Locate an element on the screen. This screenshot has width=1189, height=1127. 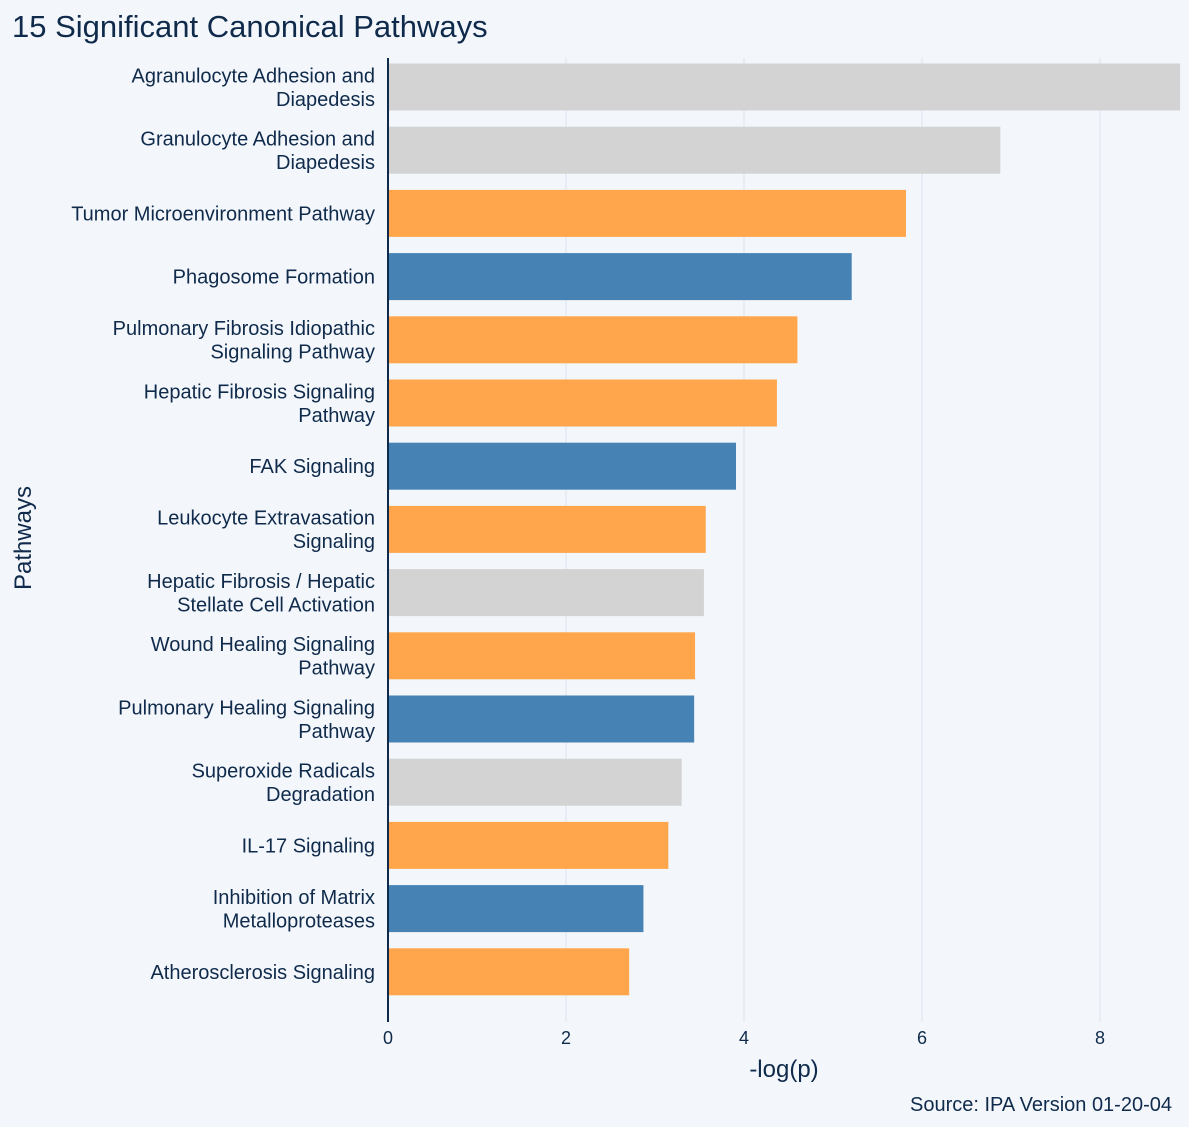
x-tick-label: 6 is located at coordinates (922, 1038).